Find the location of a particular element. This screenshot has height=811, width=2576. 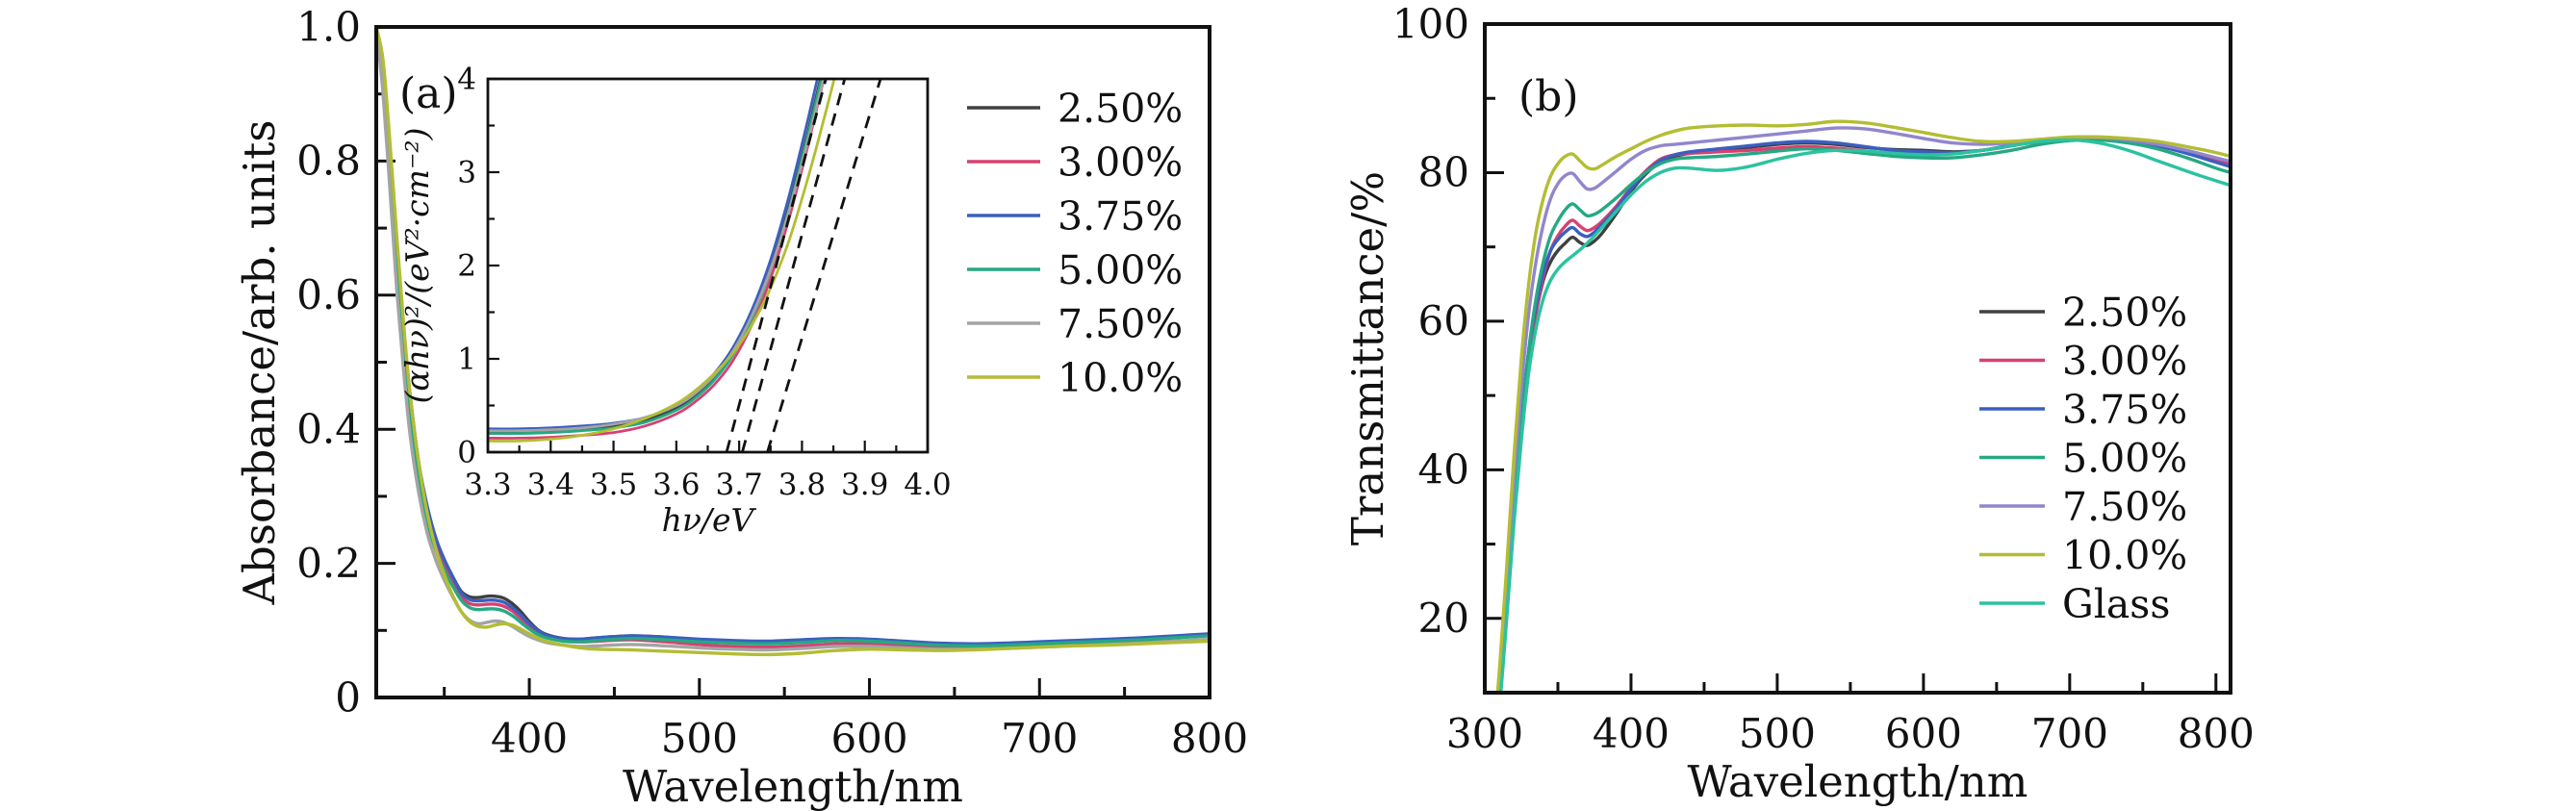

y-tick-label: 60 is located at coordinates (1443, 321).